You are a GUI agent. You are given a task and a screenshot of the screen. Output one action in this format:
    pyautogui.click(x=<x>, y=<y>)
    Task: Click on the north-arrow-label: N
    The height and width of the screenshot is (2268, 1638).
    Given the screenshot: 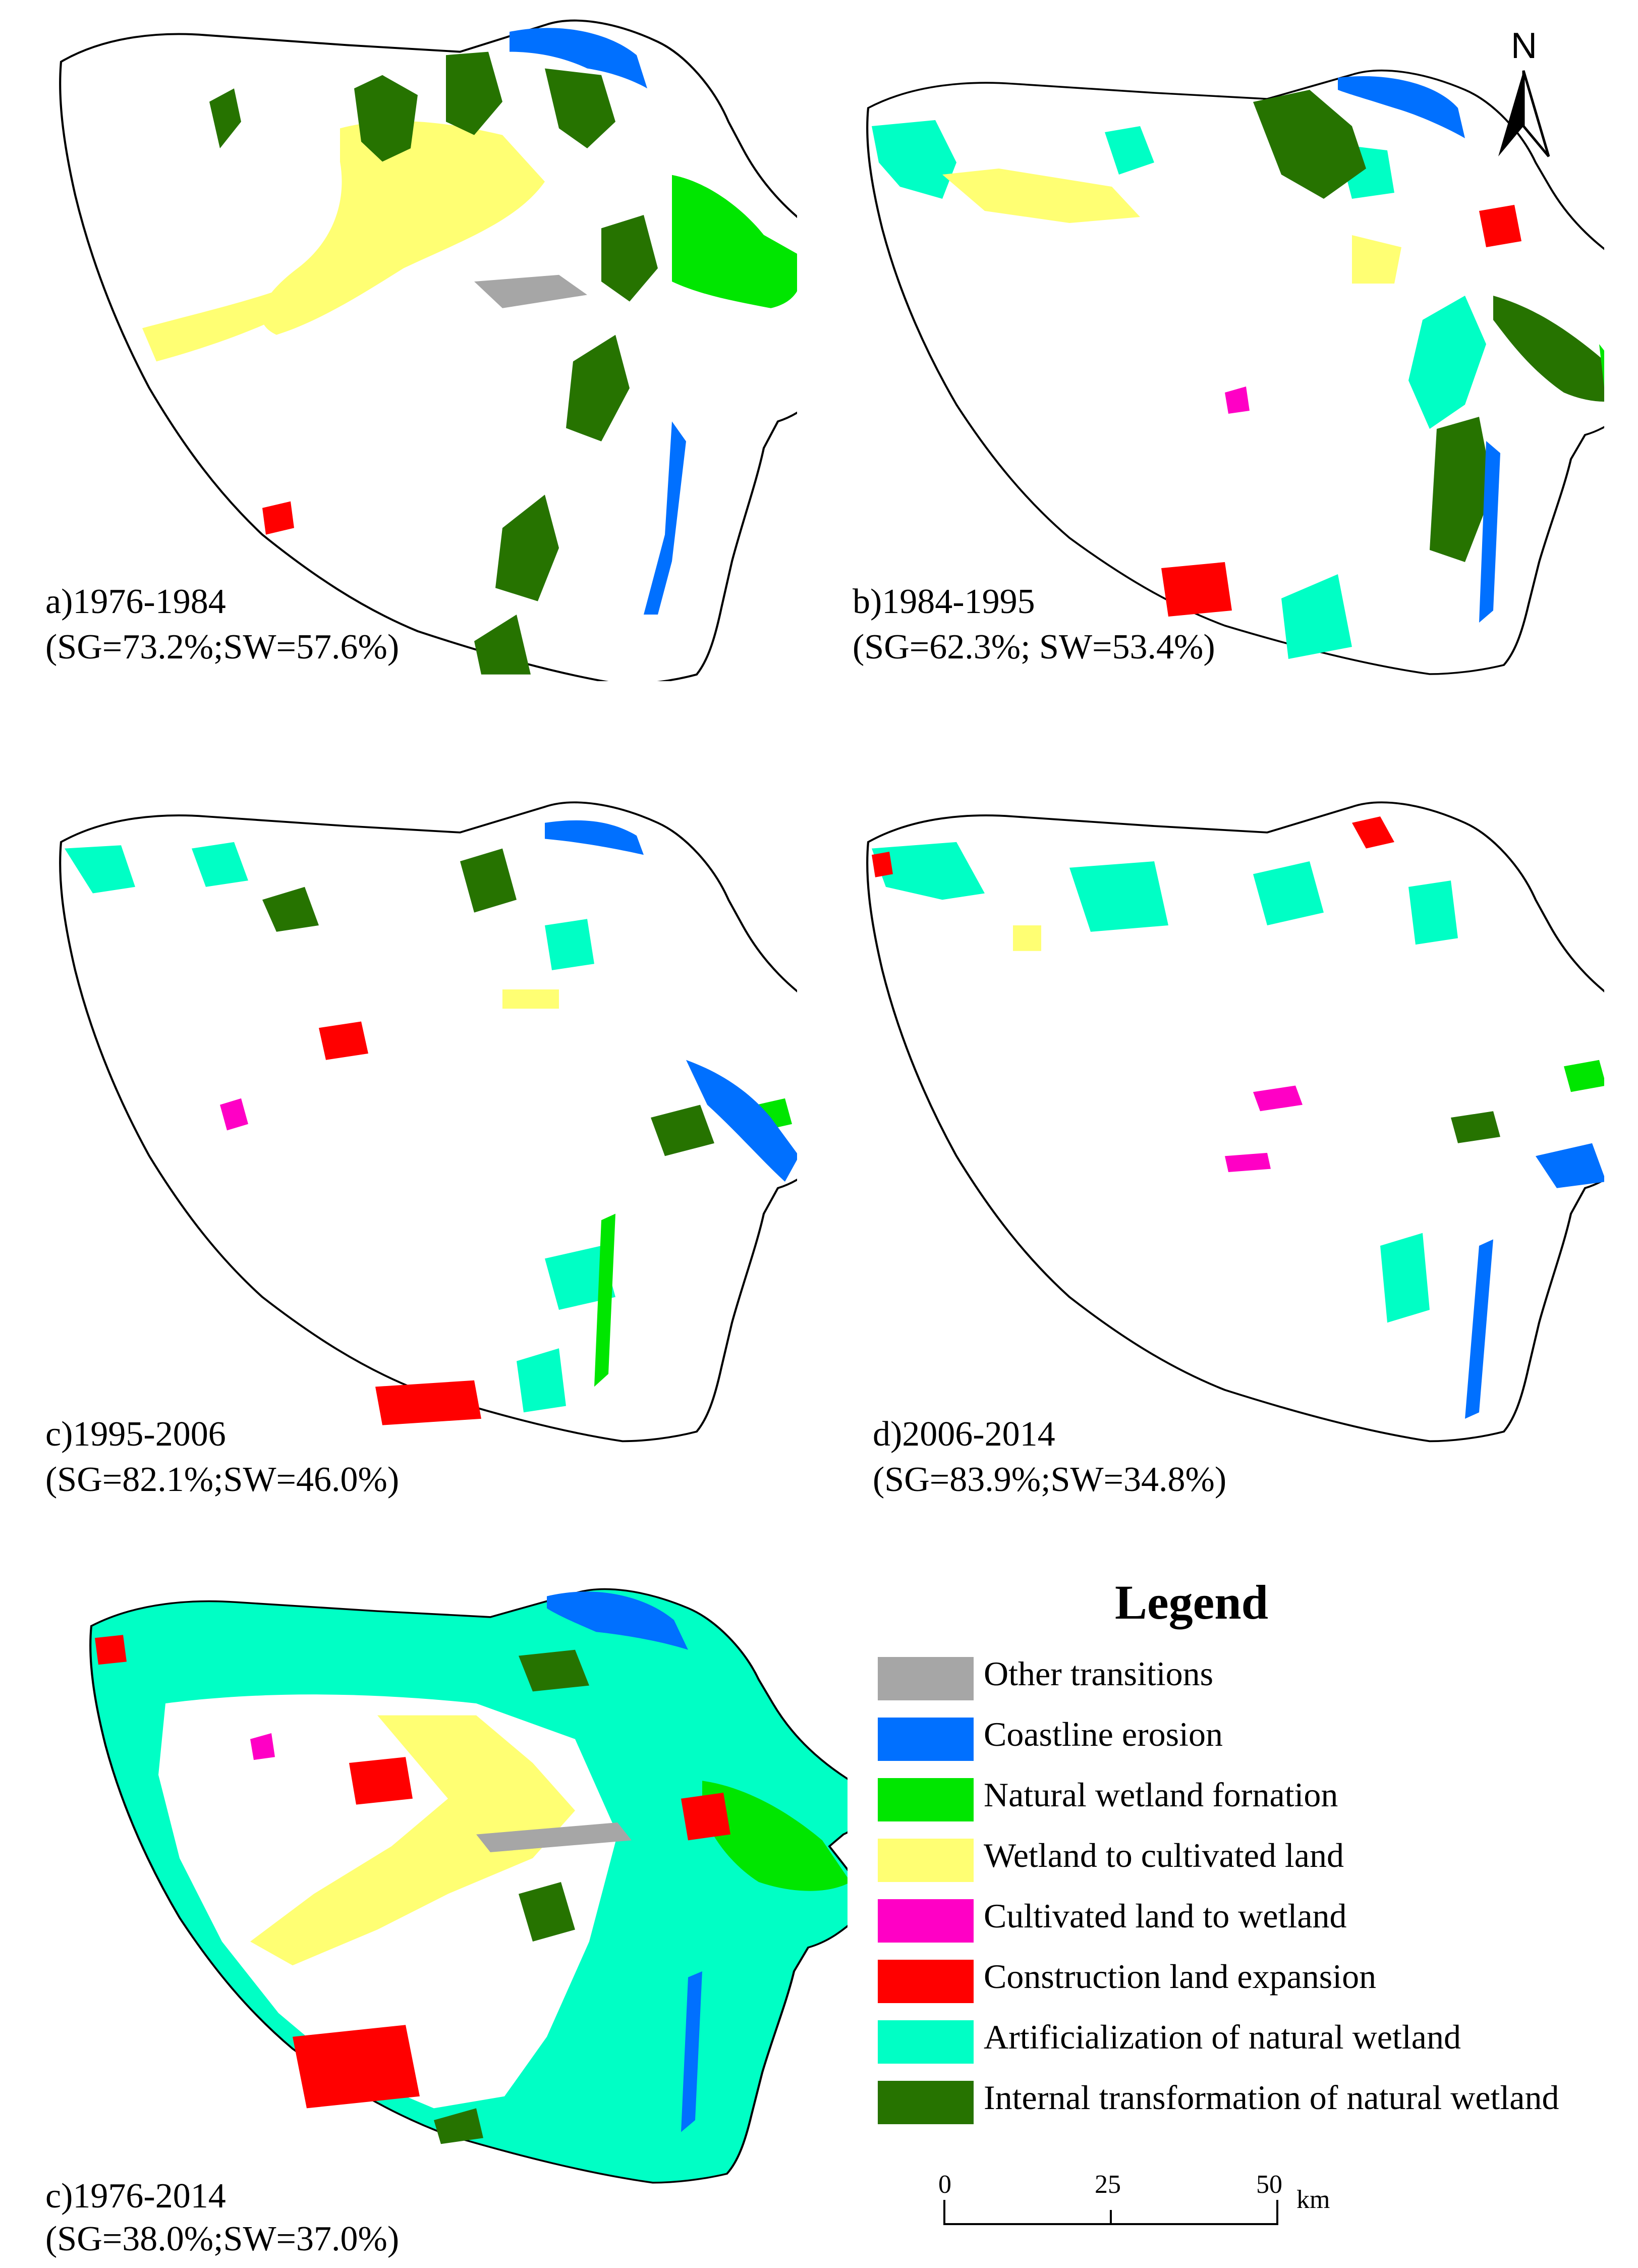 What is the action you would take?
    pyautogui.click(x=1524, y=46)
    